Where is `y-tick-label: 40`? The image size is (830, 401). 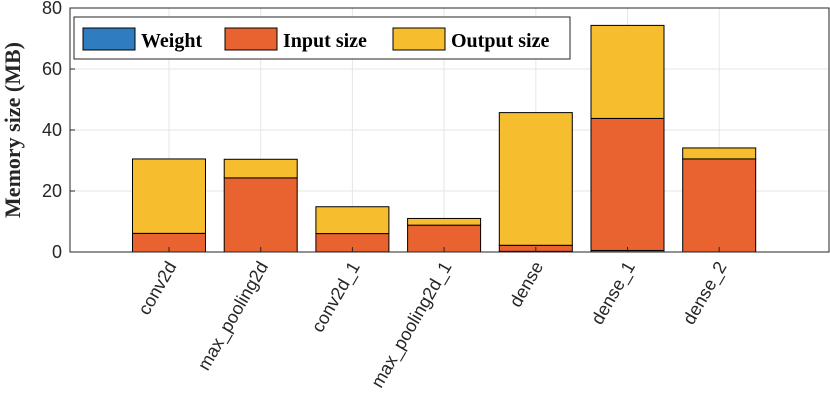 y-tick-label: 40 is located at coordinates (52, 130).